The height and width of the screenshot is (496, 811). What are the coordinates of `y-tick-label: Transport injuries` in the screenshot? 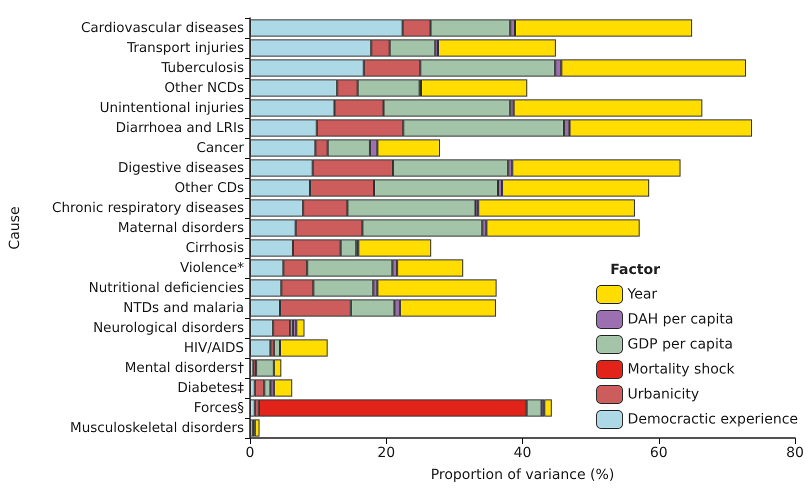 It's located at (185, 48).